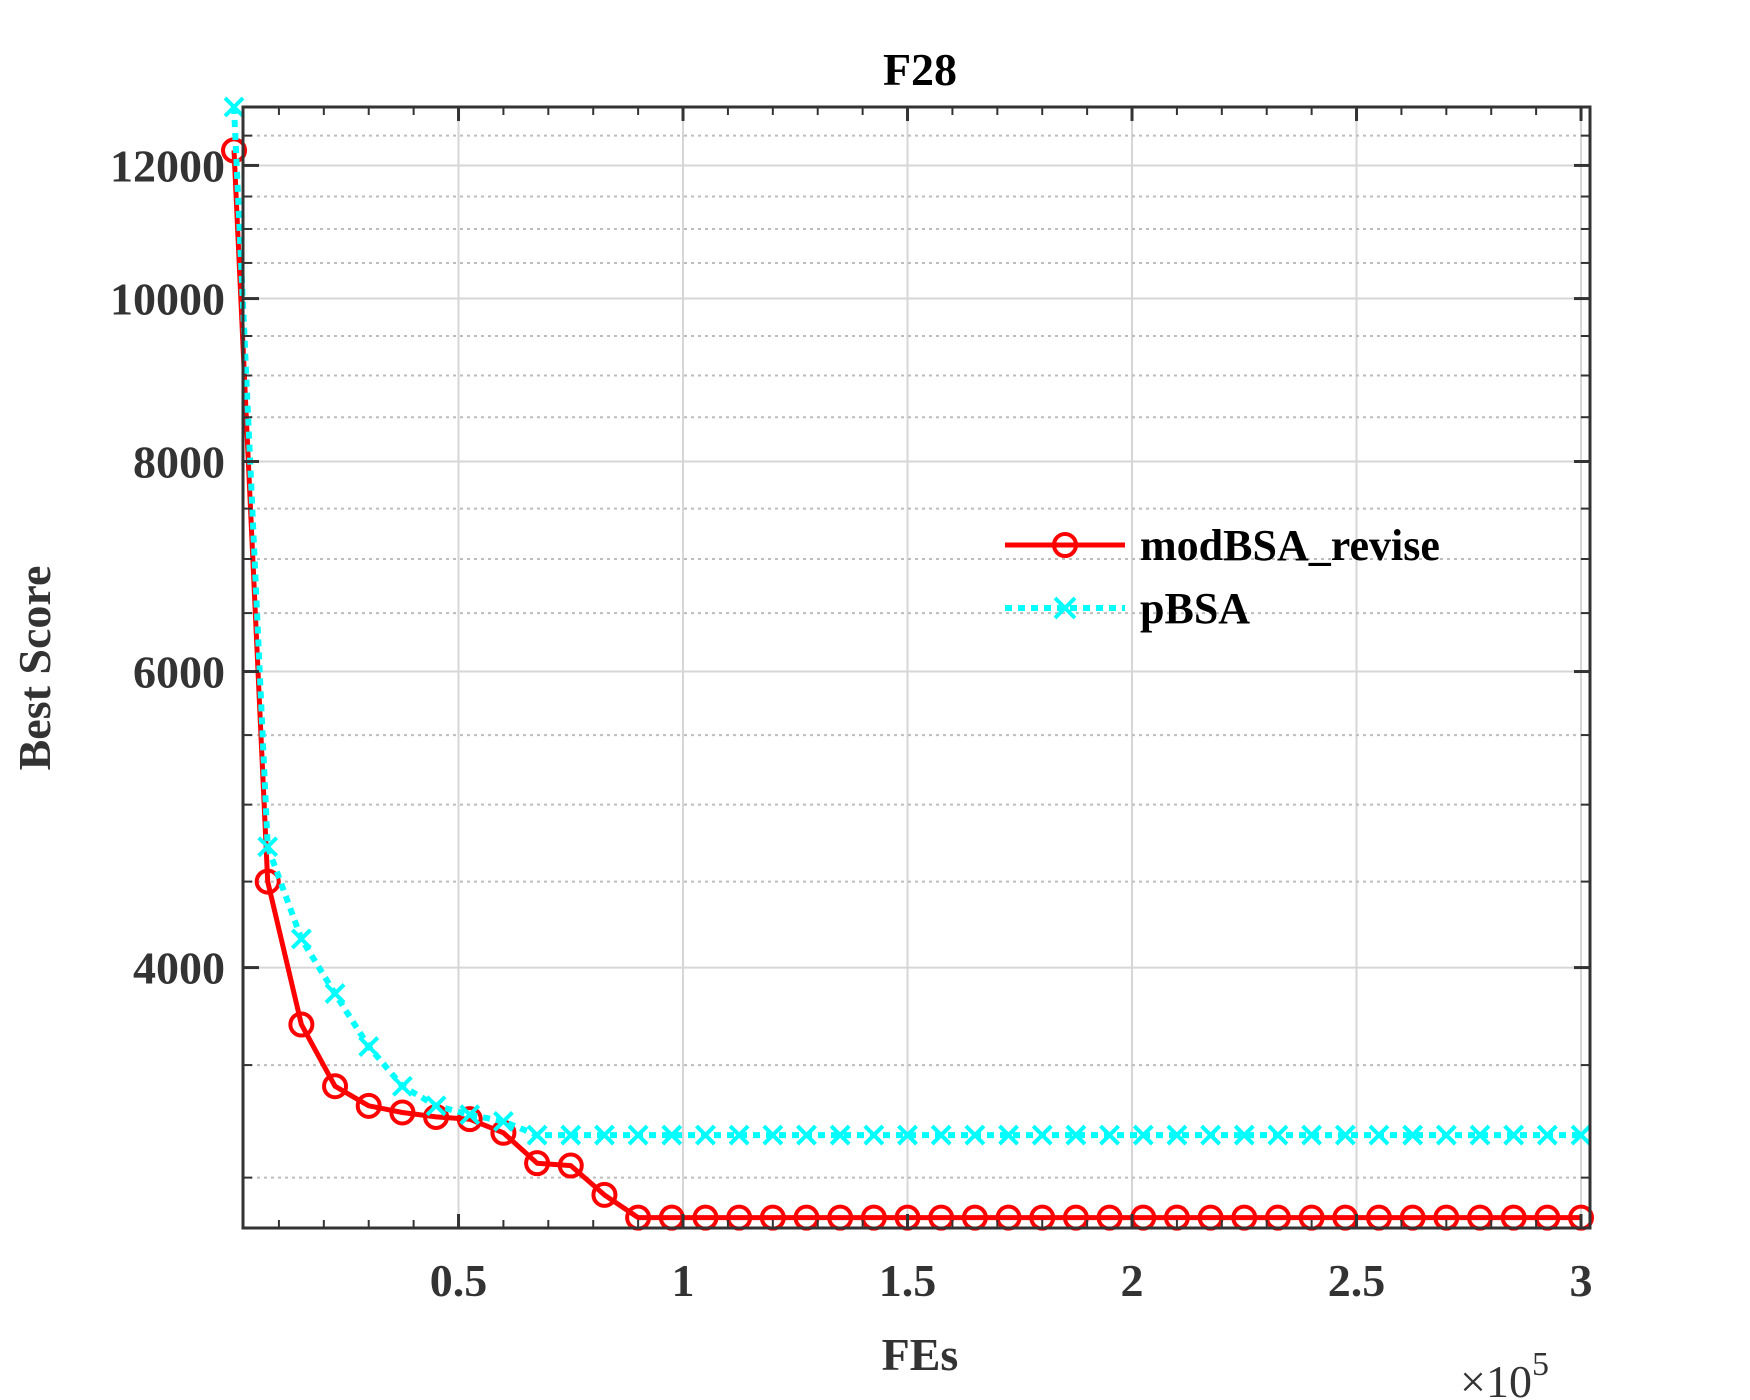  Describe the element at coordinates (1195, 608) in the screenshot. I see `legend-label-pBSA: pBSA` at that location.